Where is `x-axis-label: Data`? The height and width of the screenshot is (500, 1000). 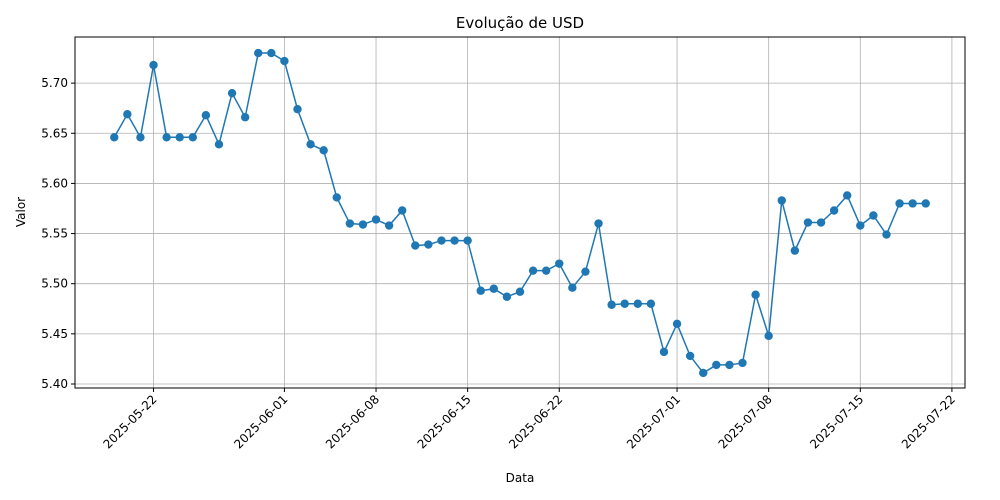 x-axis-label: Data is located at coordinates (520, 478).